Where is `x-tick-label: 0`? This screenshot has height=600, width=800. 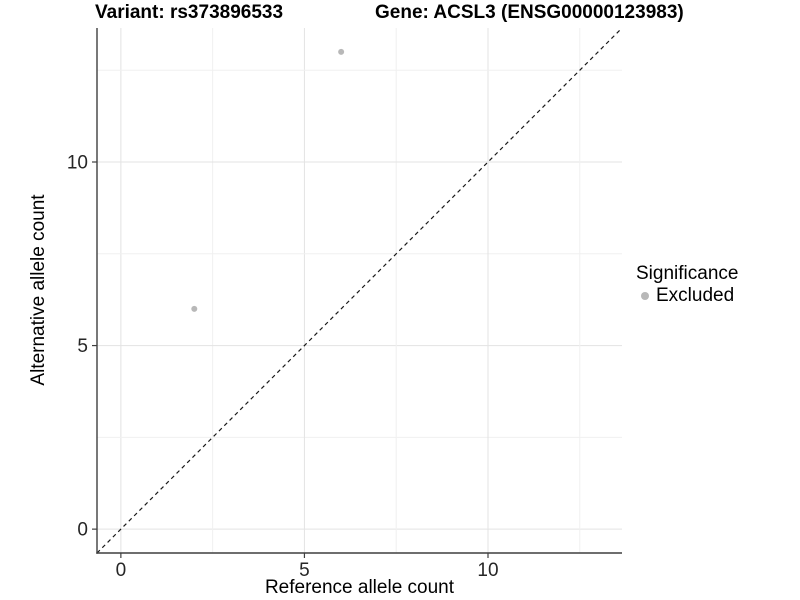
x-tick-label: 0 is located at coordinates (121, 570).